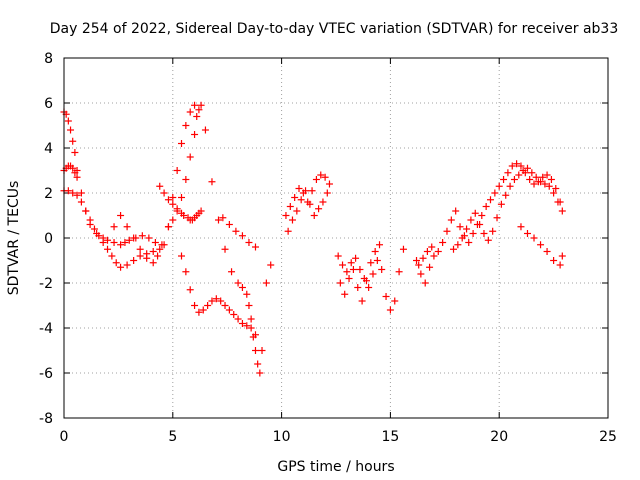 Image resolution: width=640 pixels, height=480 pixels. Describe the element at coordinates (608, 437) in the screenshot. I see `x-tick-label: 25` at that location.